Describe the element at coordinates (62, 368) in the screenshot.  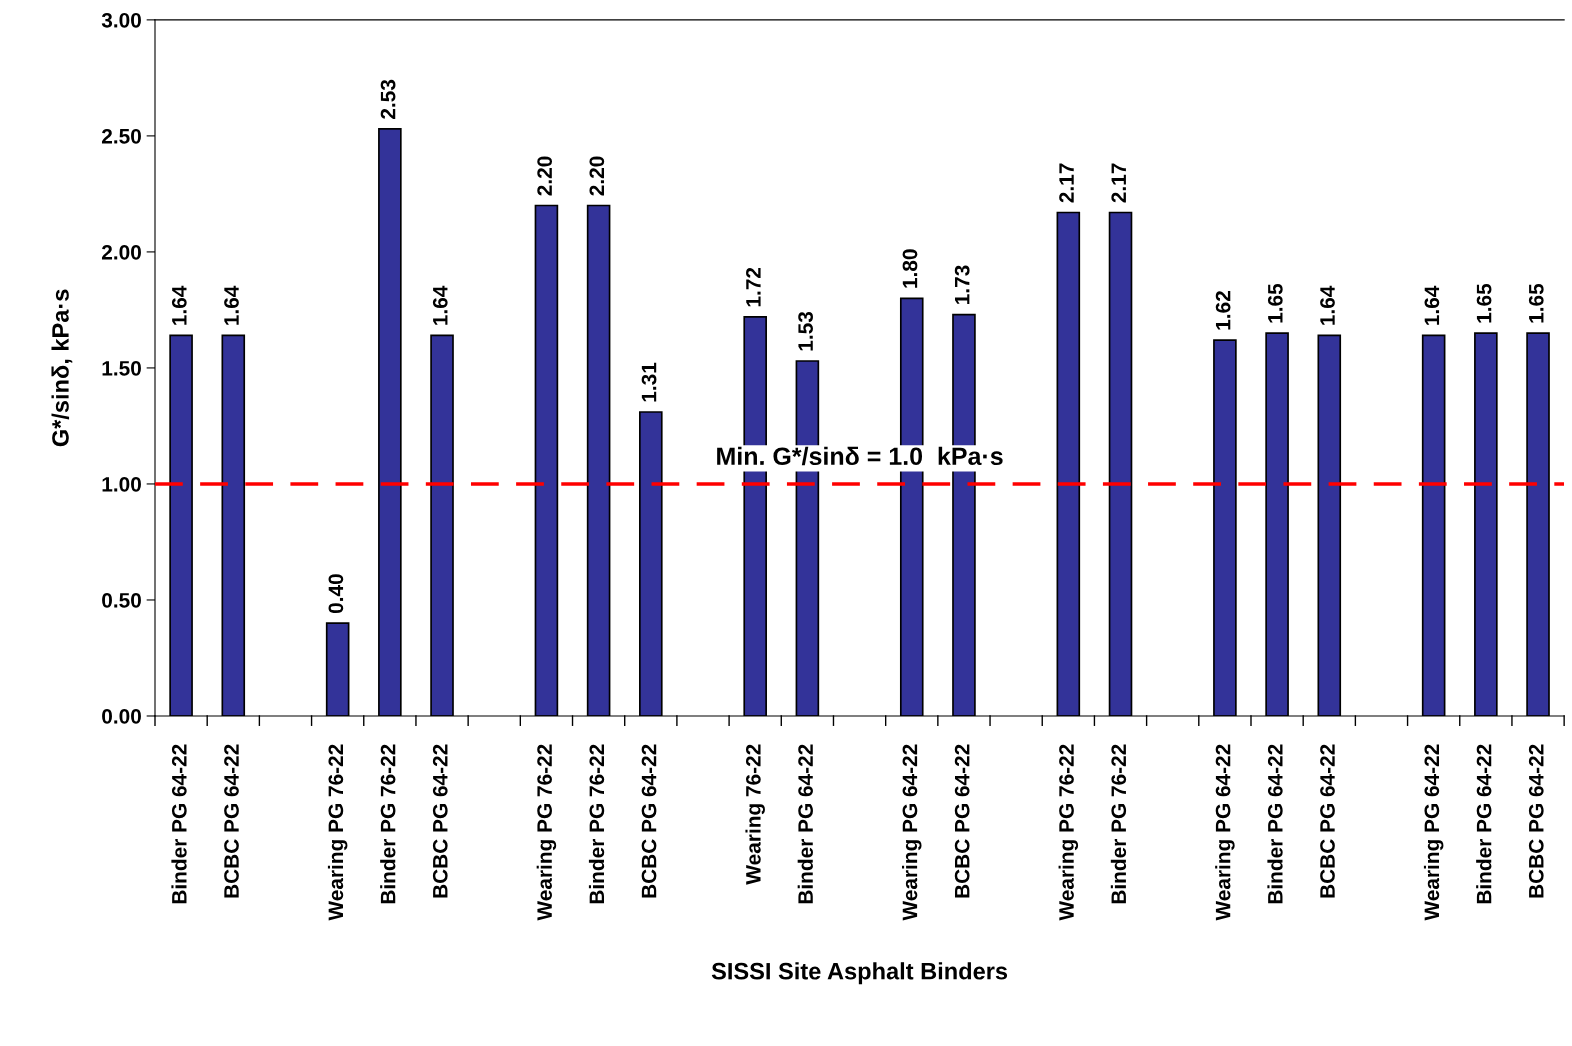
I see `y-axis-title: G*/sinδ, kPa·s` at that location.